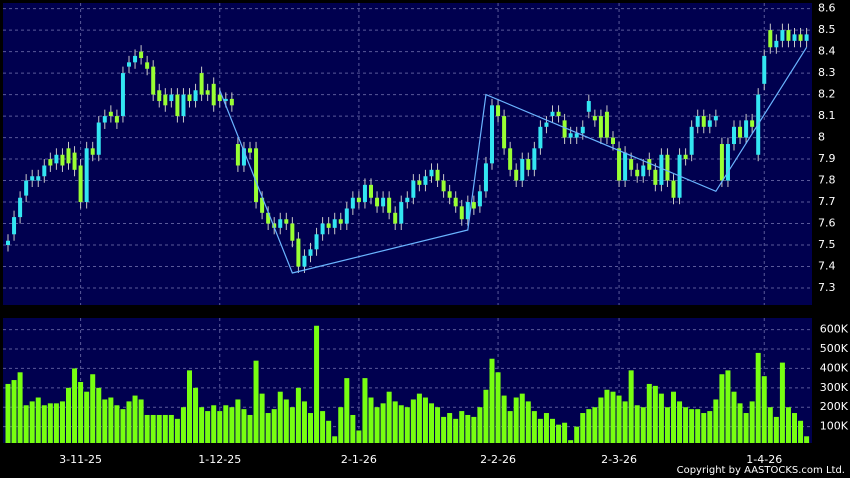 Image resolution: width=850 pixels, height=478 pixels. Describe the element at coordinates (764, 459) in the screenshot. I see `x-tick-label: 1-4-26` at that location.